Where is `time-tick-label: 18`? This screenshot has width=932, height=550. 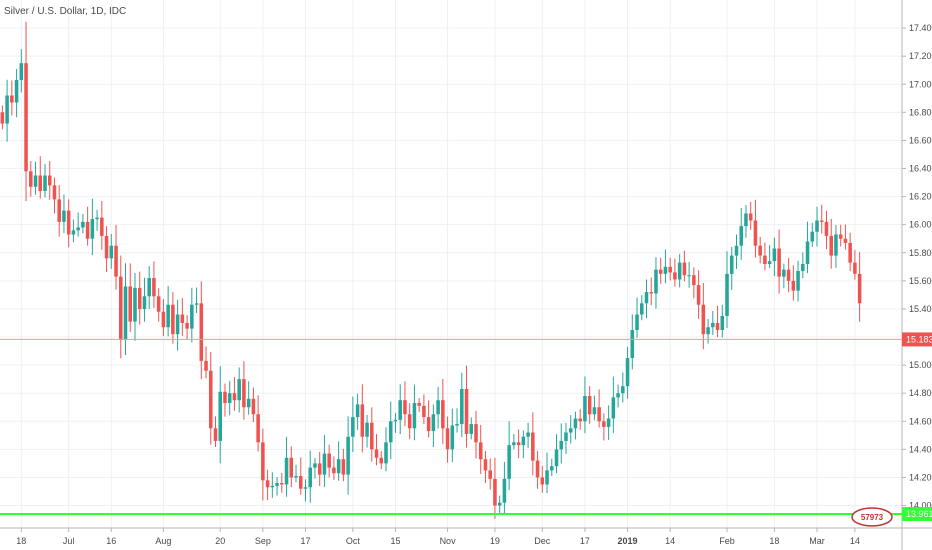 time-tick-label: 18 is located at coordinates (21, 541).